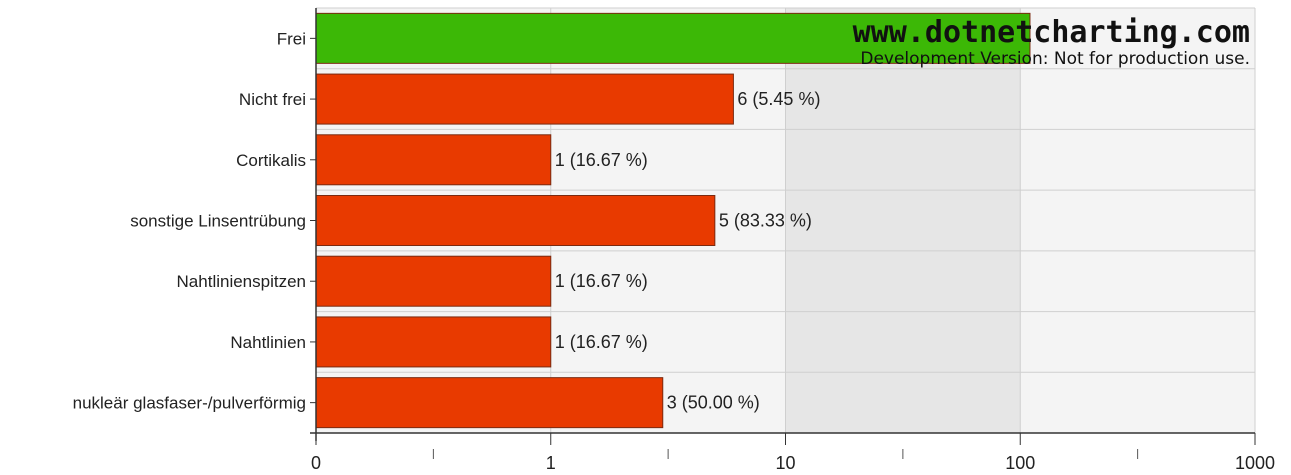  Describe the element at coordinates (241, 281) in the screenshot. I see `category-label: Nahtlinienspitzen` at that location.